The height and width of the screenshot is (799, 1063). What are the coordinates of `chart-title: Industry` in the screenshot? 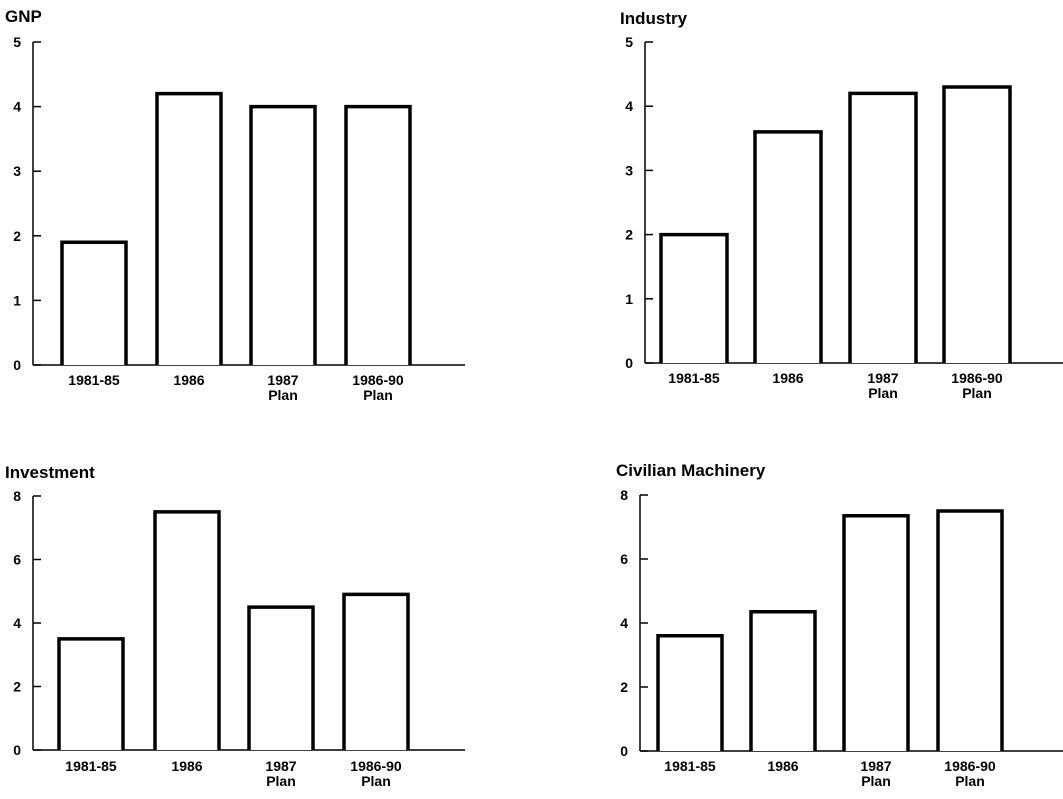 It's located at (654, 18).